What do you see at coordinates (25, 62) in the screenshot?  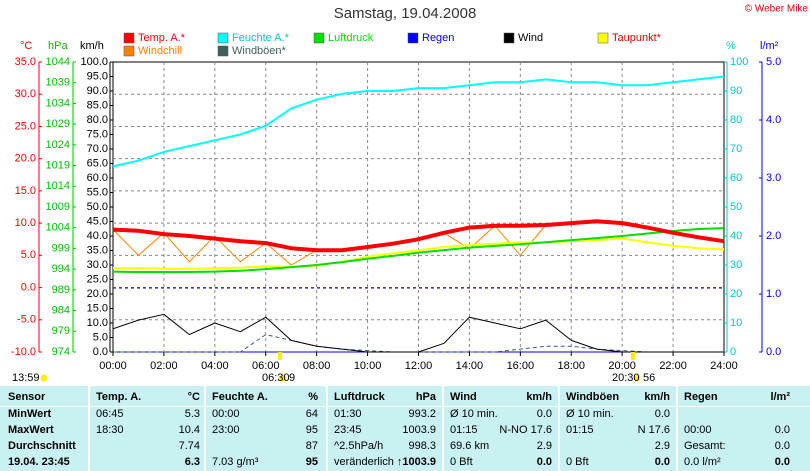 I see `y-tick-label: 35.0` at bounding box center [25, 62].